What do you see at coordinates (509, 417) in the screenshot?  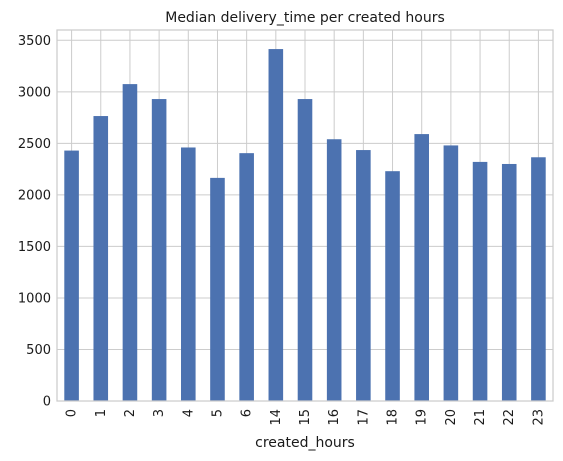 I see `x-tick-label: 22` at bounding box center [509, 417].